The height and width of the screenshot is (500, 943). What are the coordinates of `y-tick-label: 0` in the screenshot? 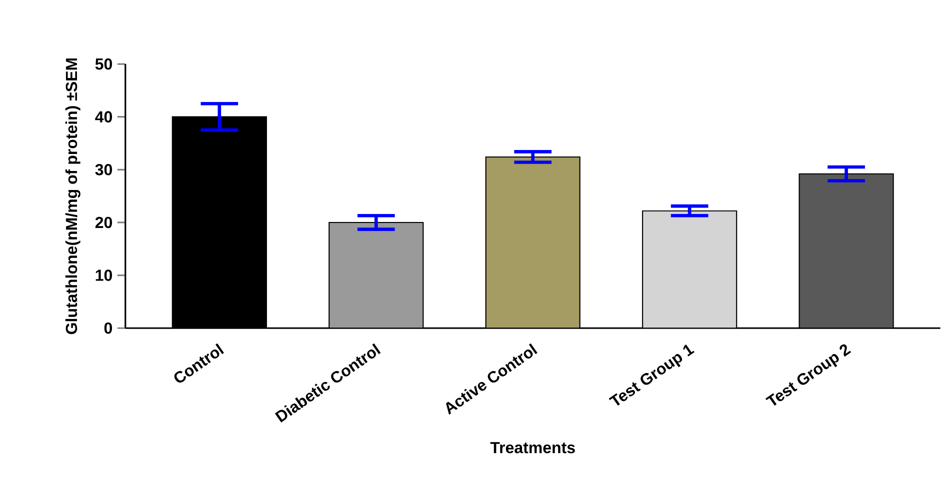 It's located at (108, 328).